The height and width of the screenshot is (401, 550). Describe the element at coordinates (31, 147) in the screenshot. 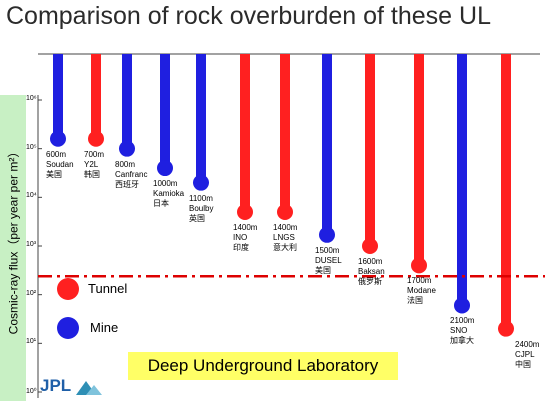

I see `y-tick-label: 10⁵` at that location.